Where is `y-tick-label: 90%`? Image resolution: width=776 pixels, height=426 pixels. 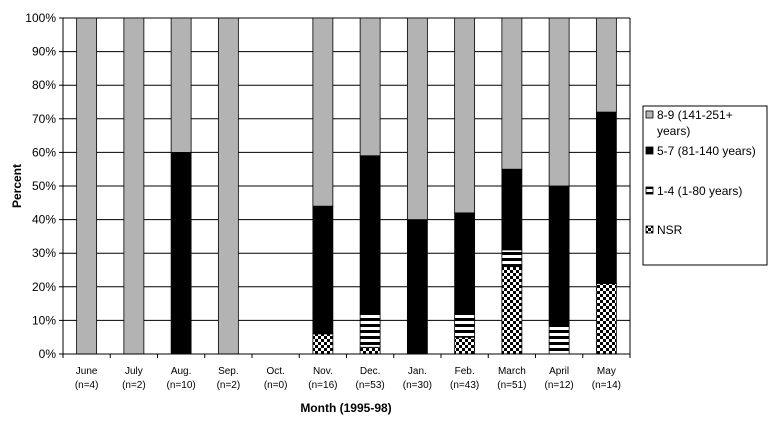 y-tick-label: 90% is located at coordinates (44, 52).